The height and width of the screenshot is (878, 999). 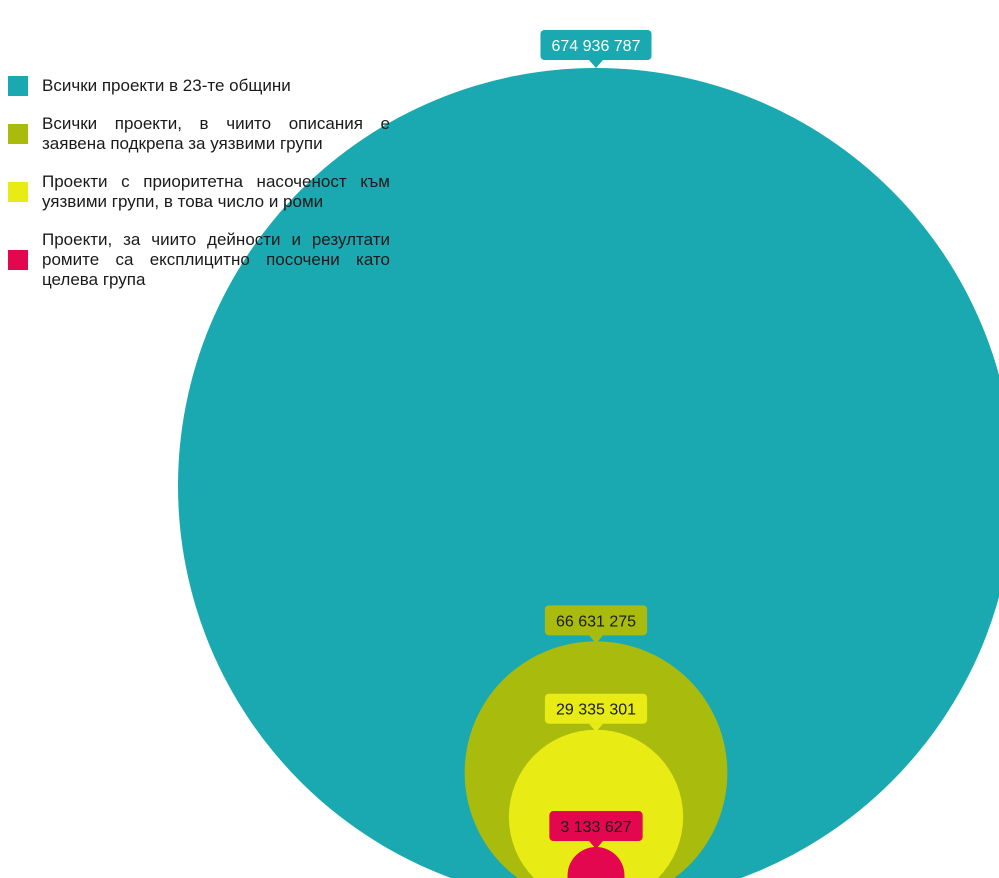 I want to click on bubble-label-declared-support: 66 631 275, so click(x=596, y=624).